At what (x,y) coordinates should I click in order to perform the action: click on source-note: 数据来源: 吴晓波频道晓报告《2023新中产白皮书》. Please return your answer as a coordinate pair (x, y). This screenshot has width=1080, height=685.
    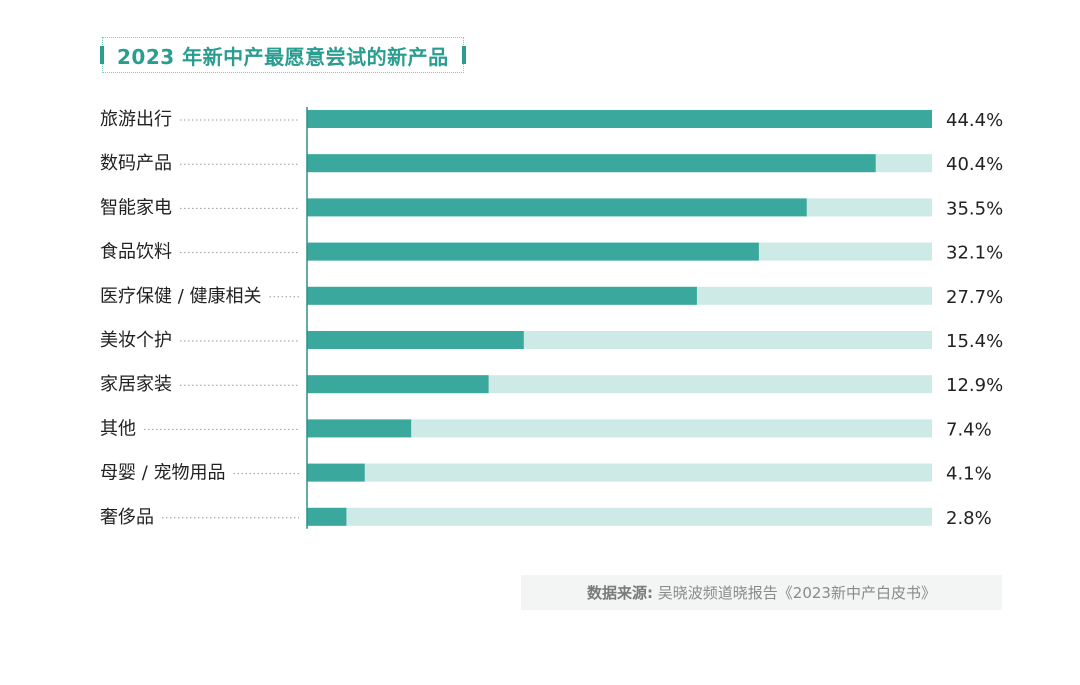
    Looking at the image, I should click on (761, 592).